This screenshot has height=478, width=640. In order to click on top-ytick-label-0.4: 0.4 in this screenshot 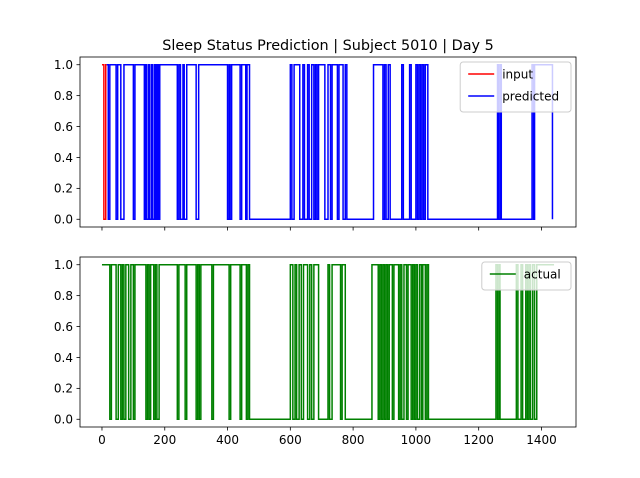, I will do `click(63, 158)`.